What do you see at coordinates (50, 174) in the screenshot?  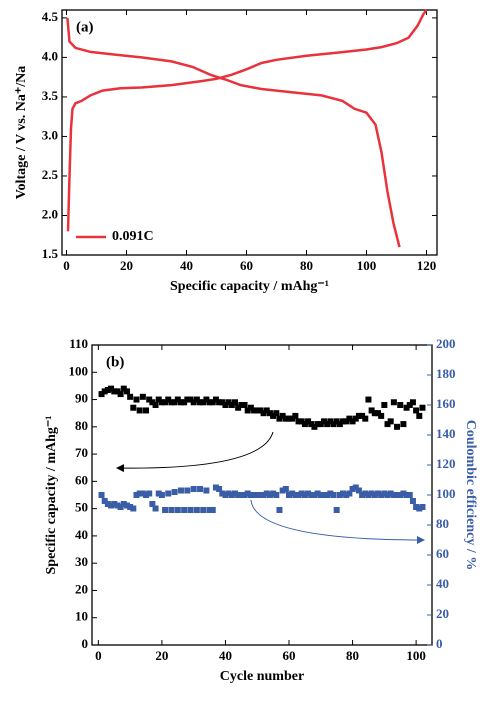 I see `y-tick-label: 2.5` at bounding box center [50, 174].